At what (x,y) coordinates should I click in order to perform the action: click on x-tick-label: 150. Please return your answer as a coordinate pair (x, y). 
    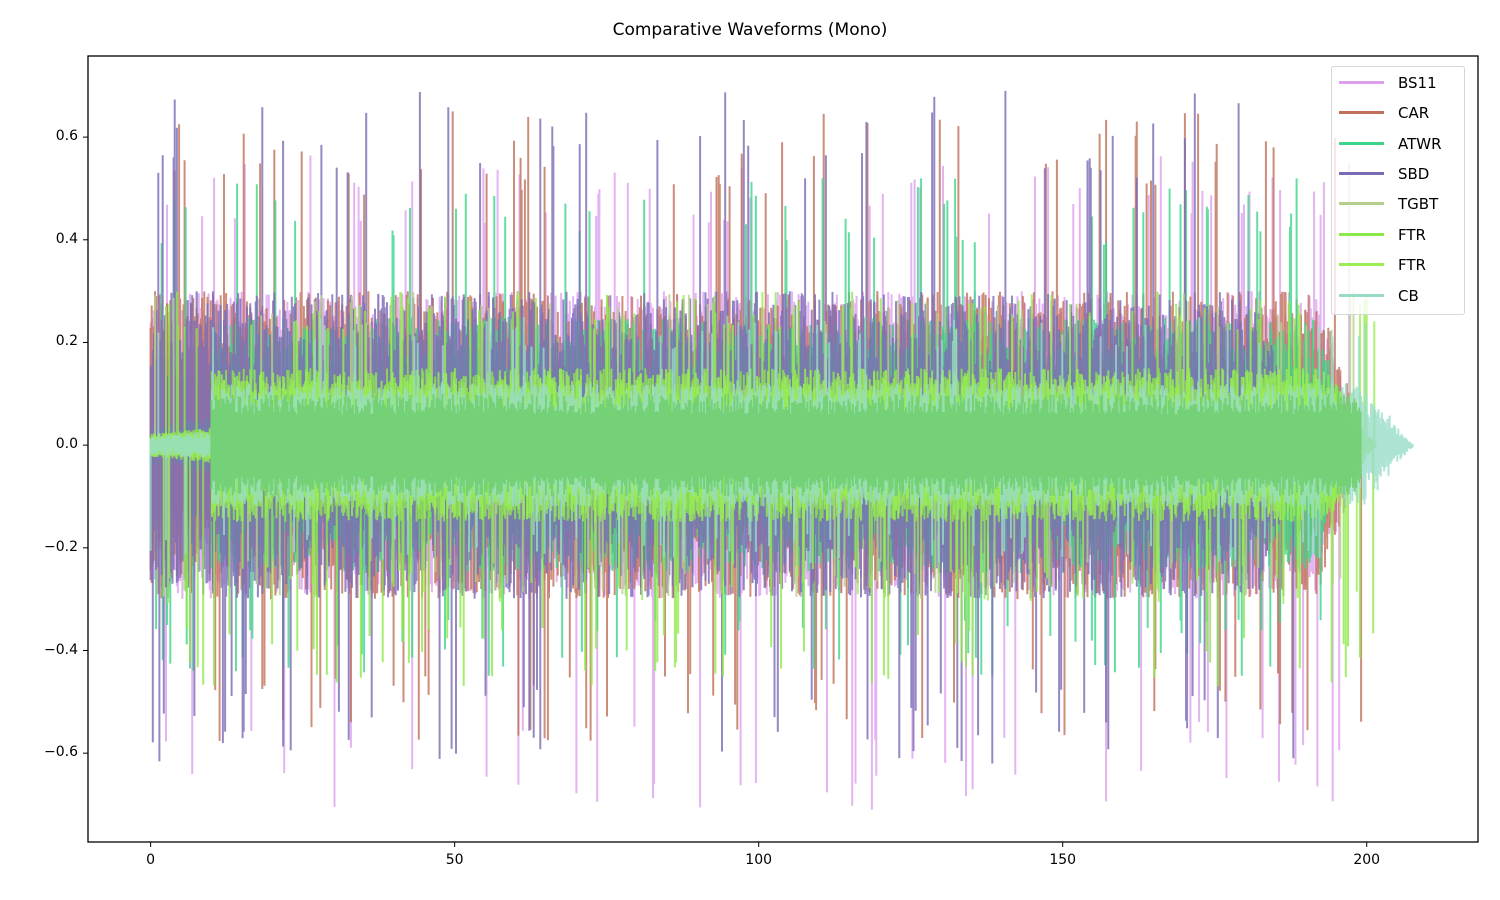
    Looking at the image, I should click on (1063, 860).